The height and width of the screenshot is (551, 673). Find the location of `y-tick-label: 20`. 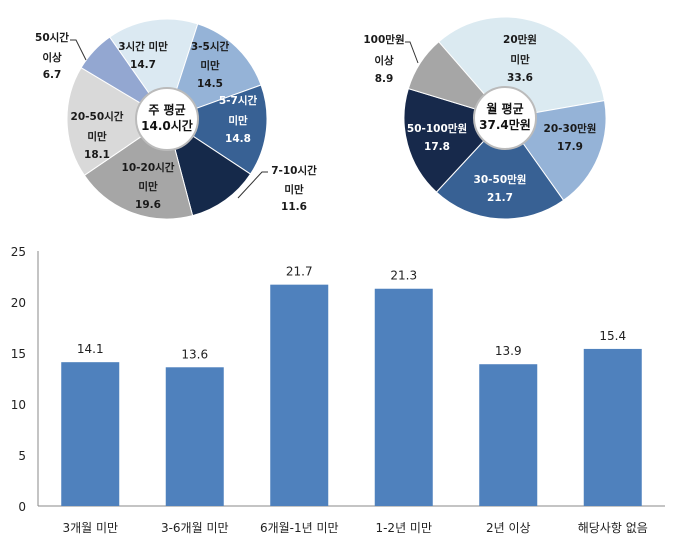

y-tick-label: 20 is located at coordinates (18, 303).